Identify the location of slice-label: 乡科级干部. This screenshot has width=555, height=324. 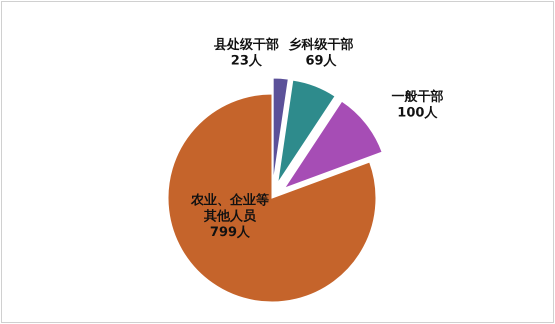
(321, 44).